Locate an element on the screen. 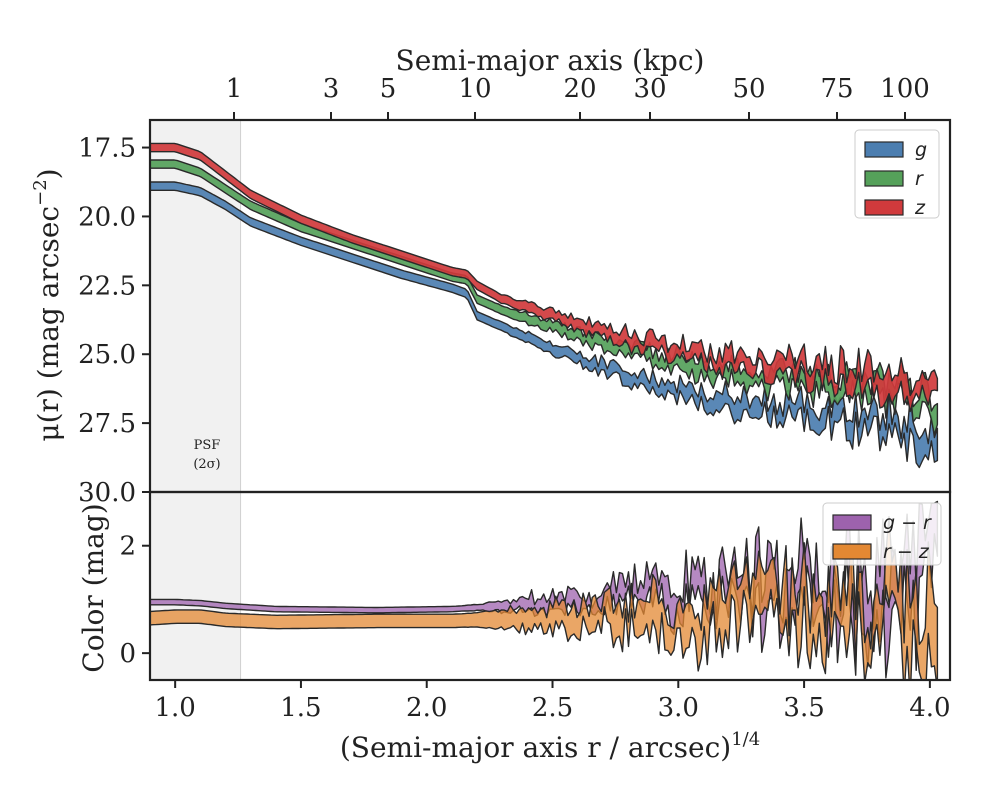  psf-sigma-label: (2σ) is located at coordinates (206, 464).